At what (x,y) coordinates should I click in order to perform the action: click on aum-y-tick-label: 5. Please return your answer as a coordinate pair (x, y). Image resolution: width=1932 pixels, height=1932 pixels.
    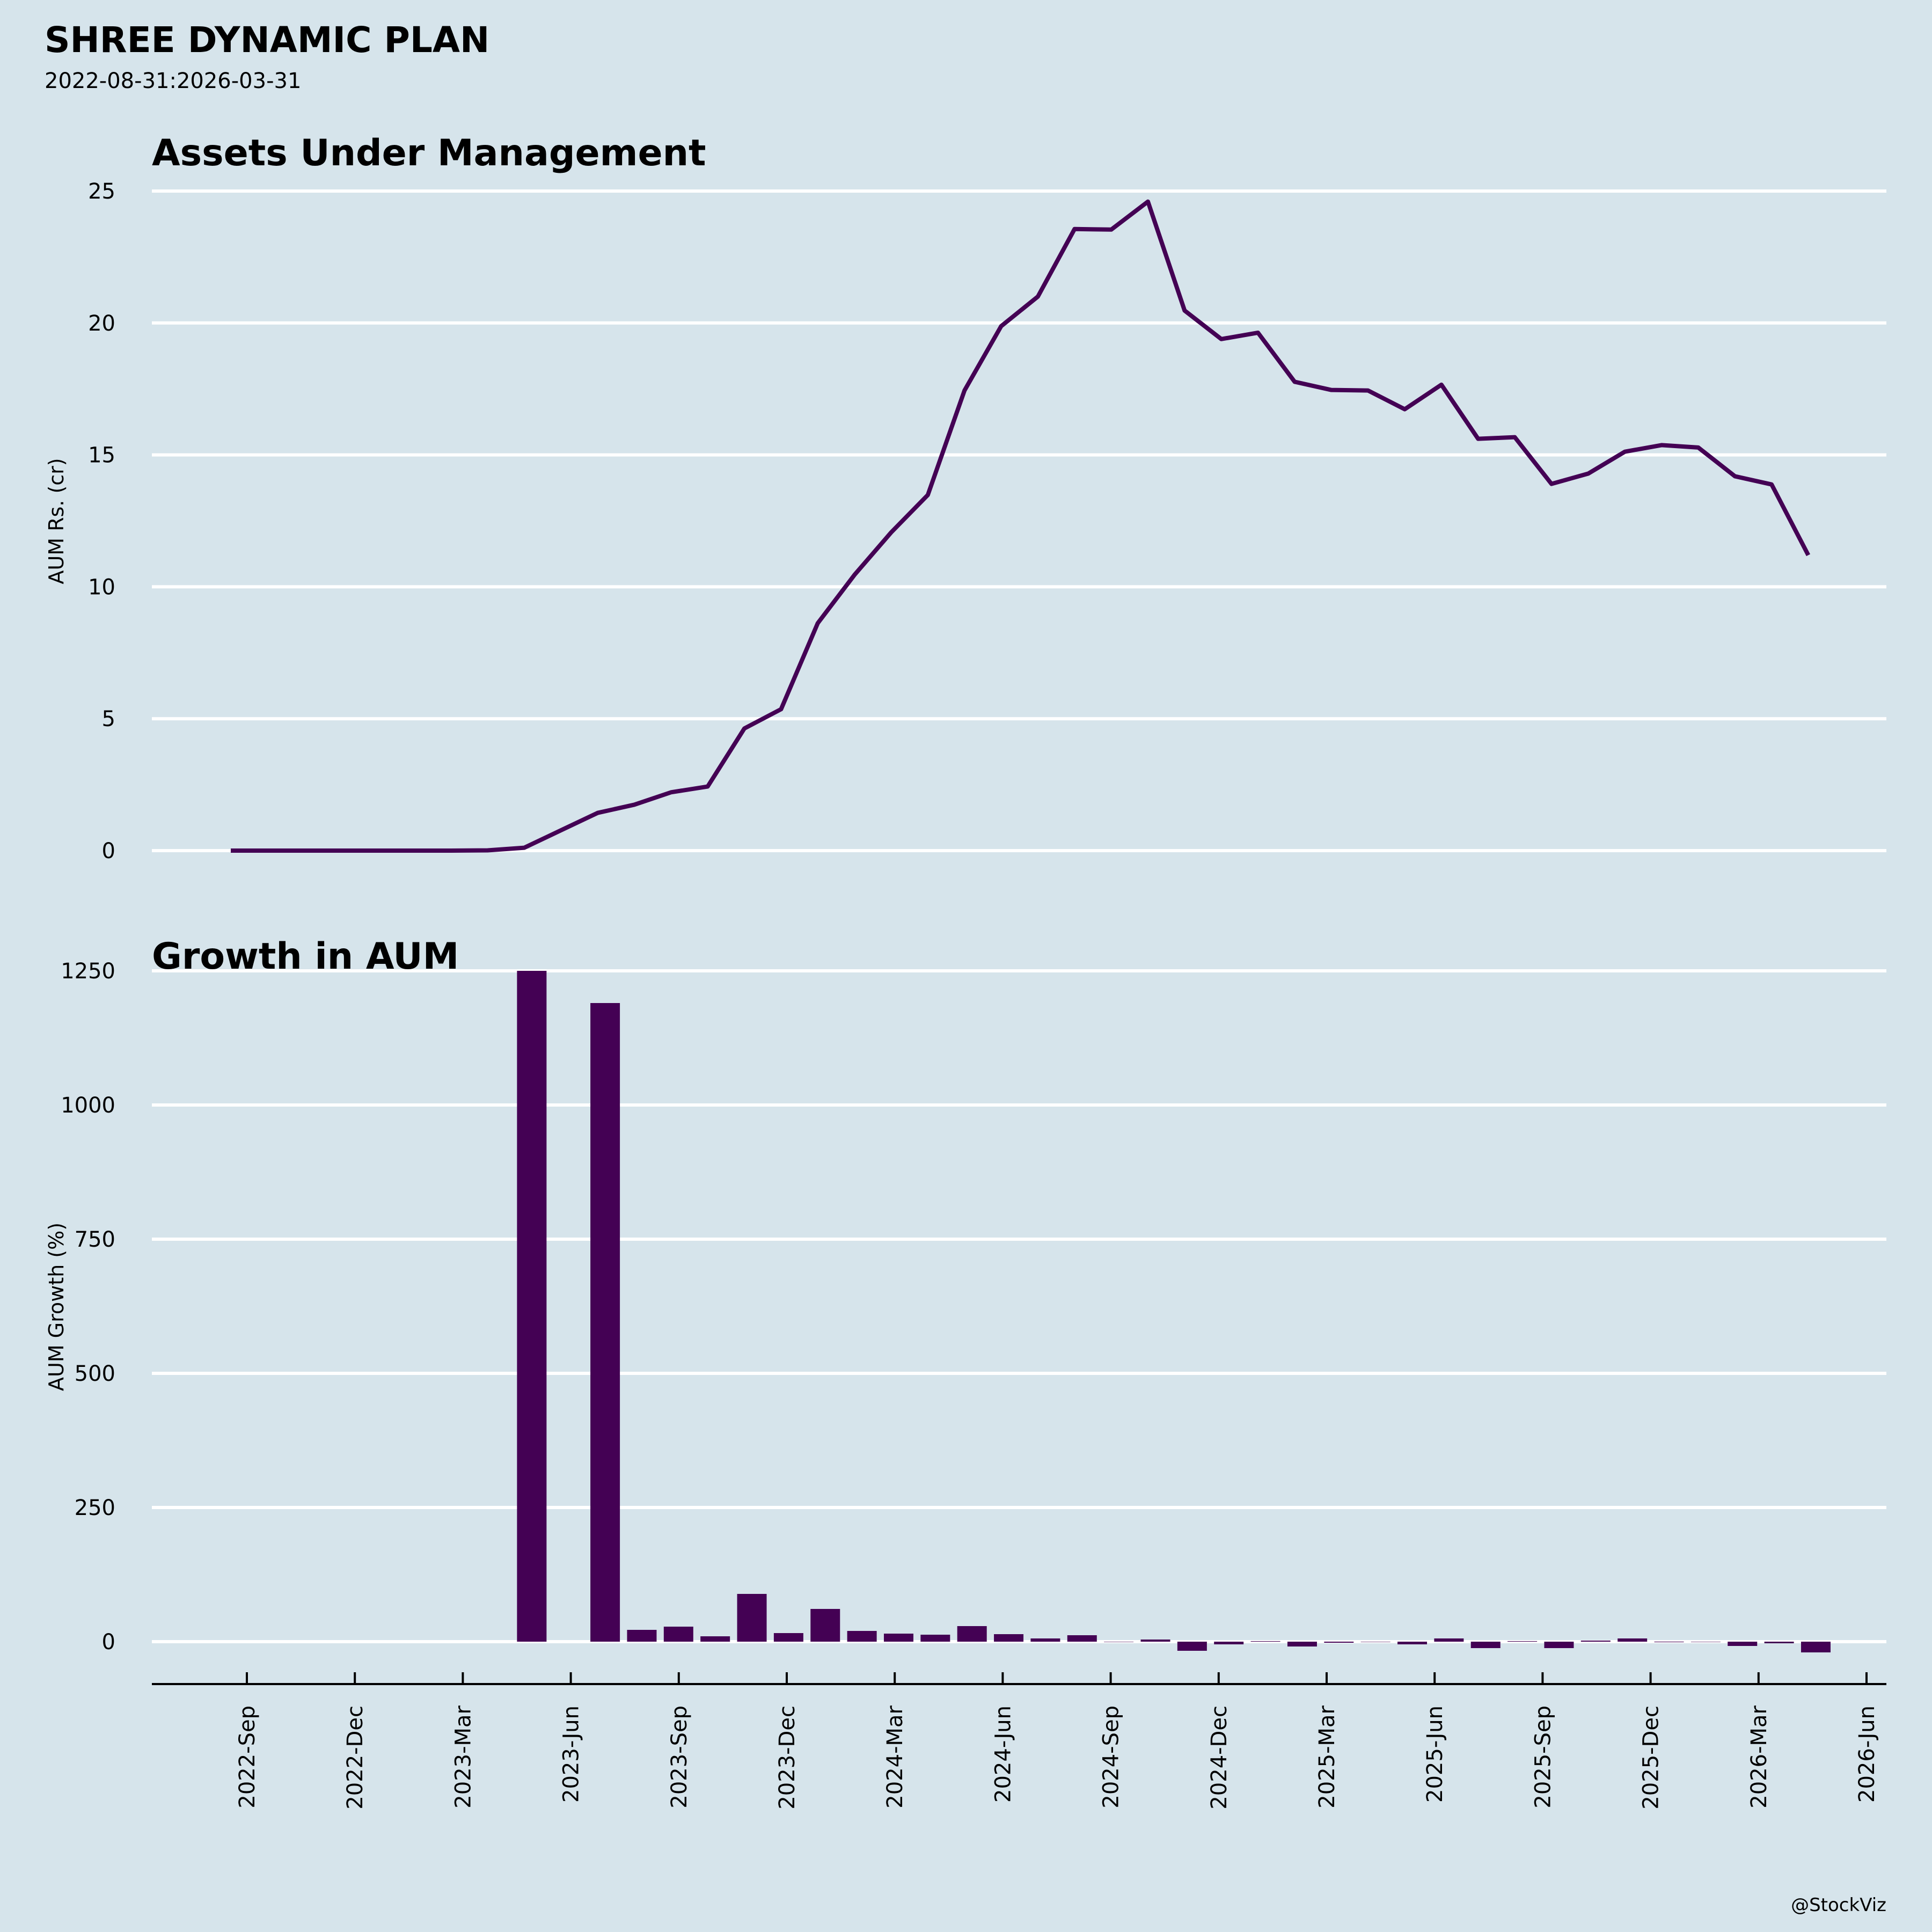
    Looking at the image, I should click on (108, 719).